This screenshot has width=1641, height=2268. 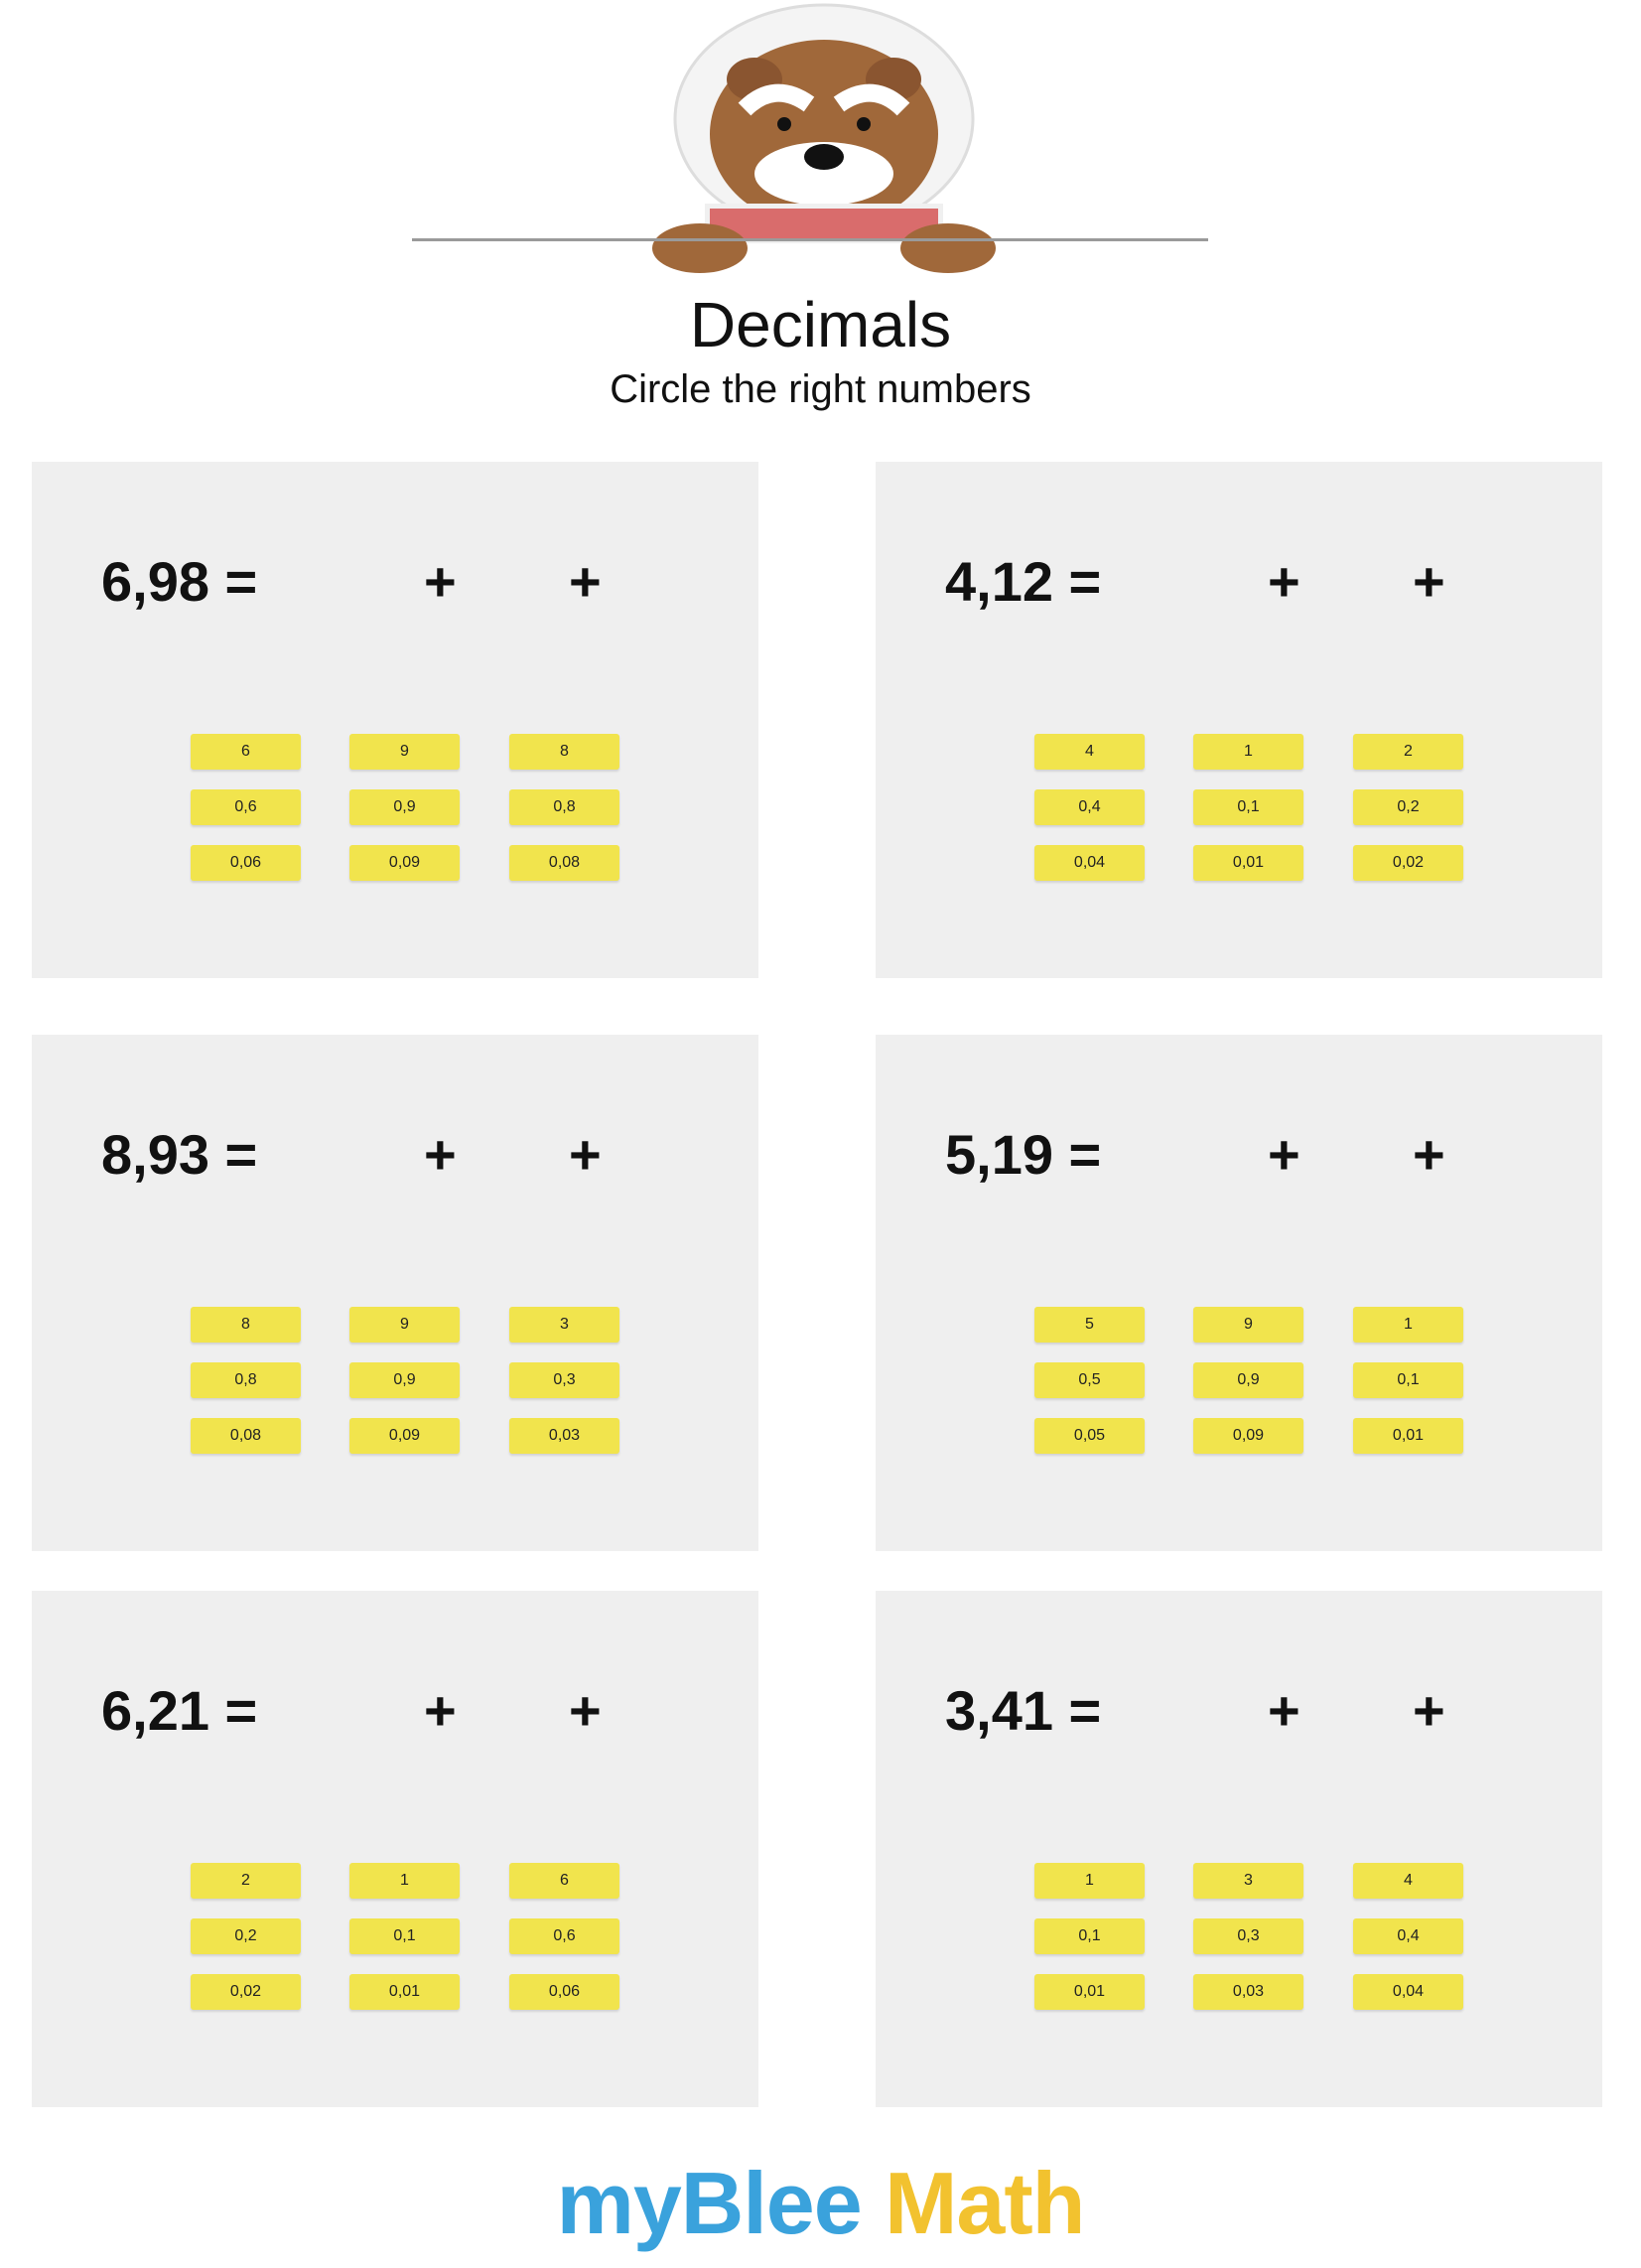 What do you see at coordinates (179, 1154) in the screenshot?
I see `equation: 8,93 =` at bounding box center [179, 1154].